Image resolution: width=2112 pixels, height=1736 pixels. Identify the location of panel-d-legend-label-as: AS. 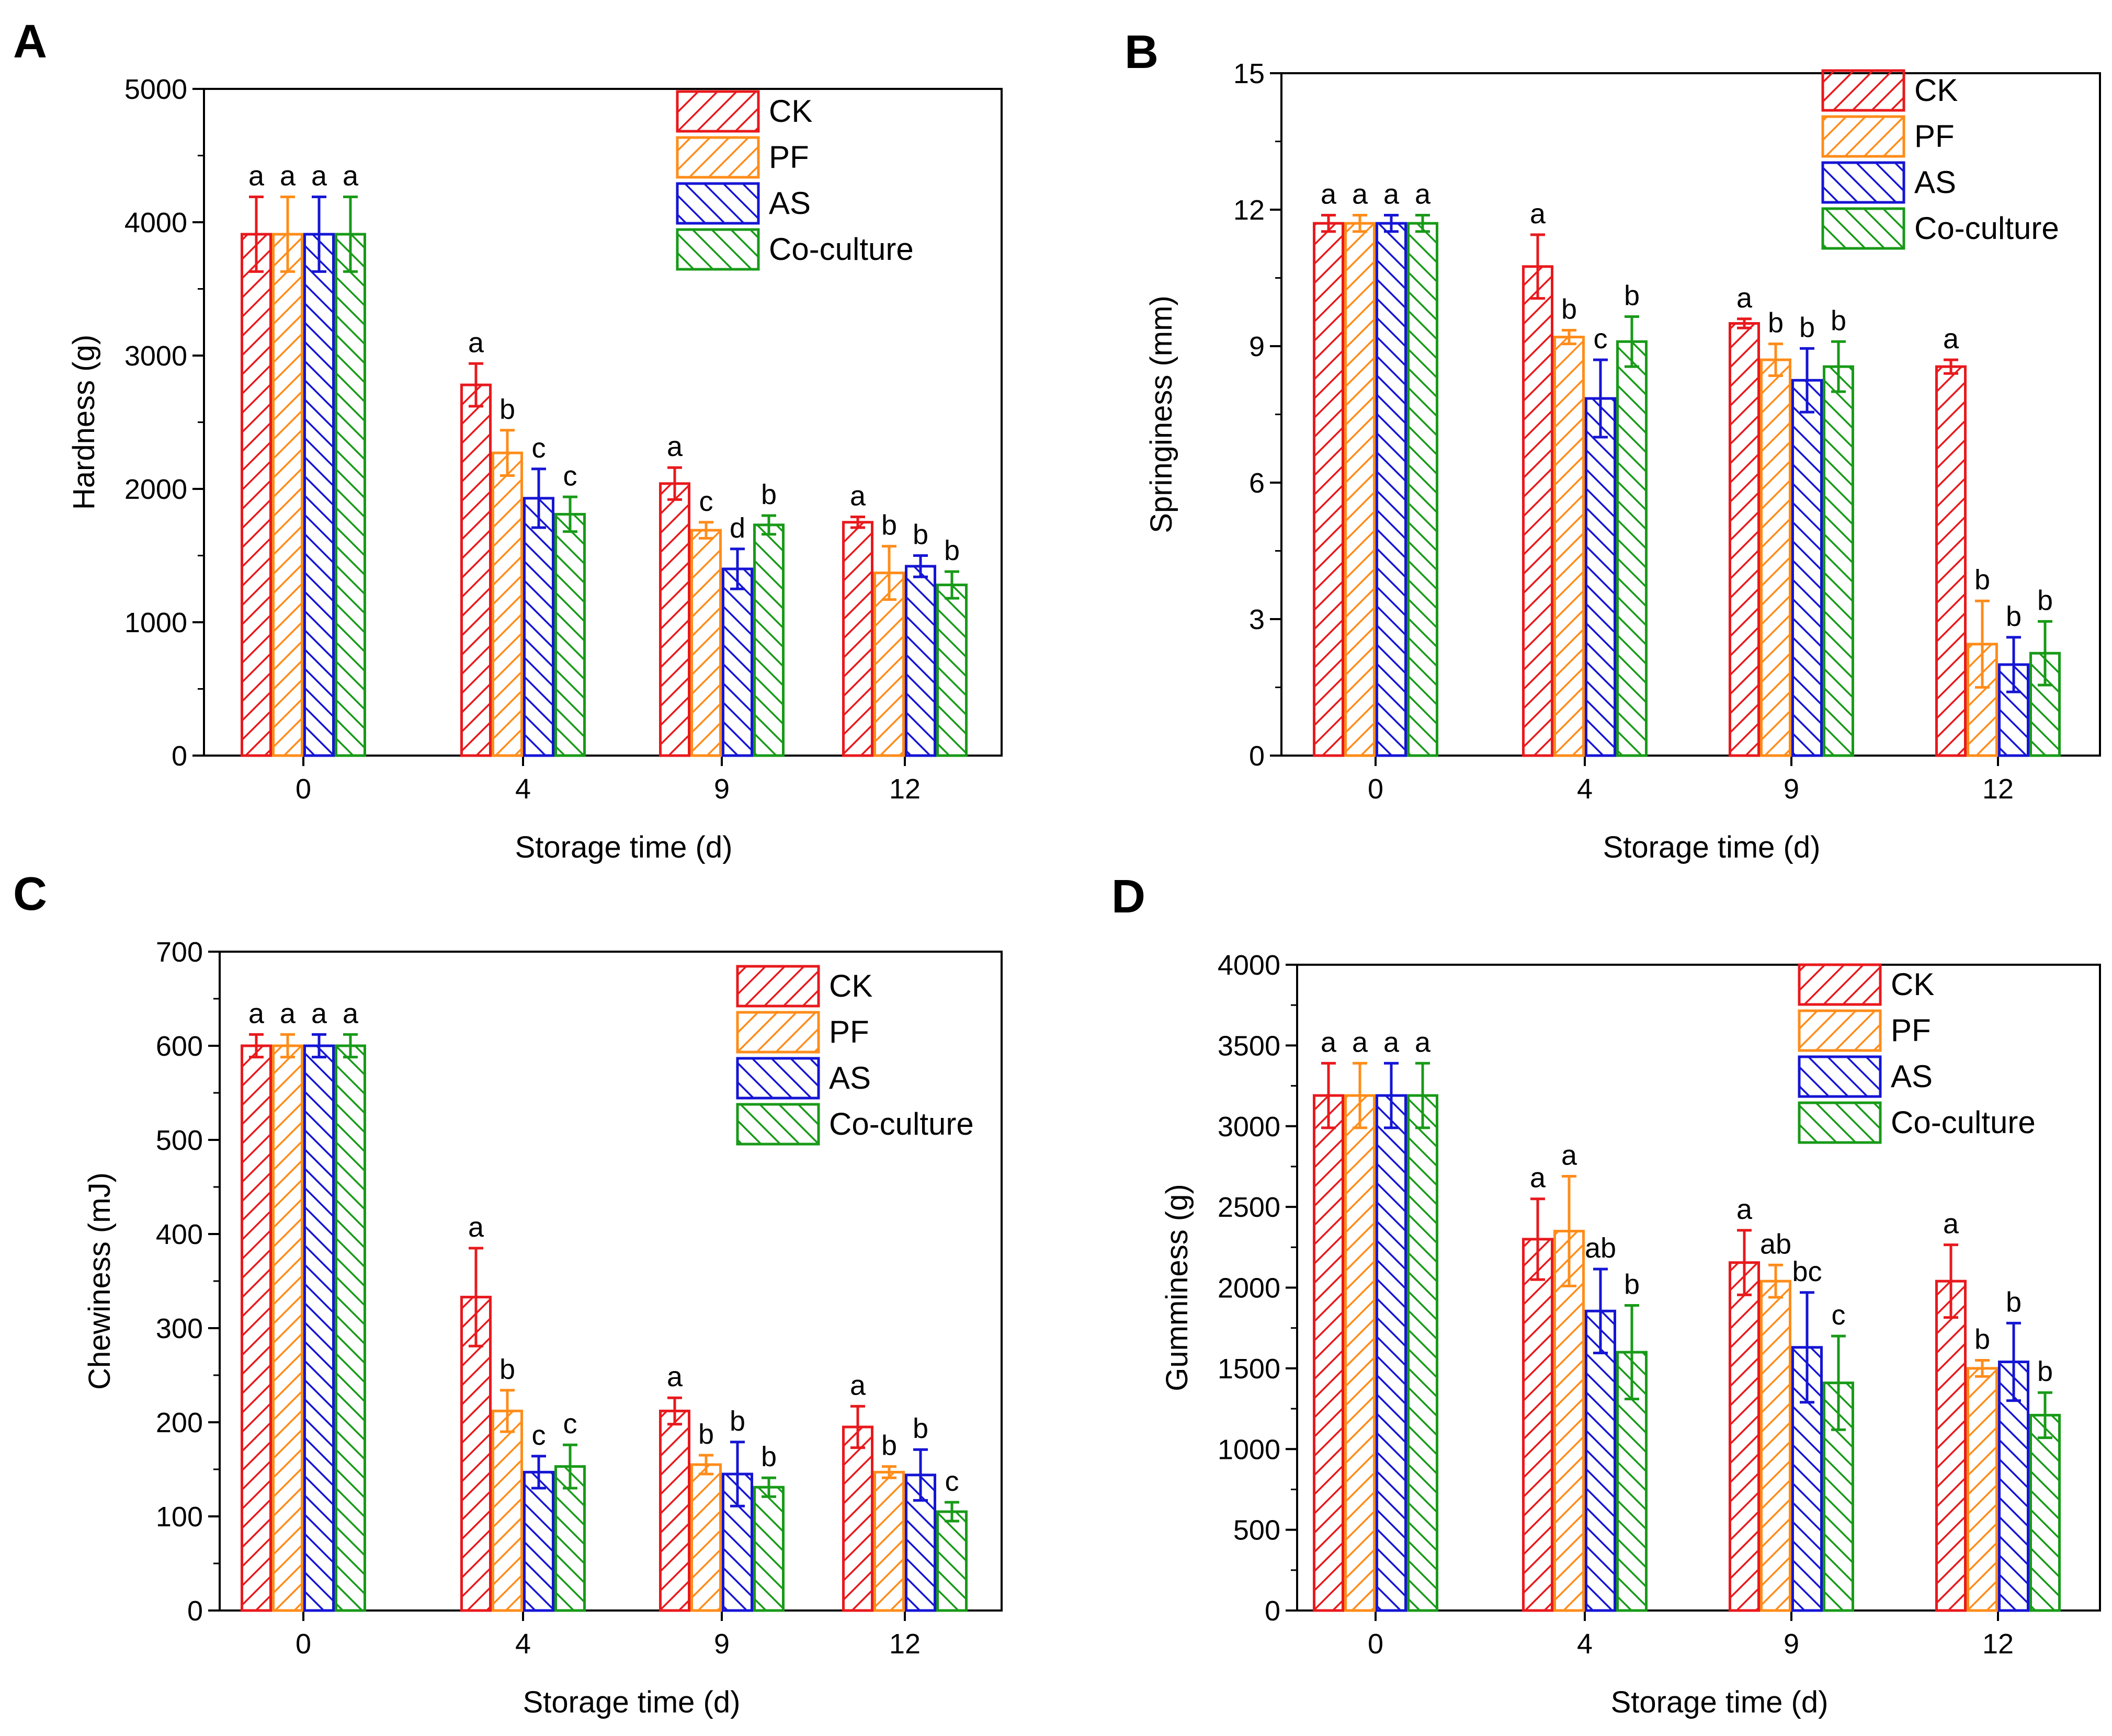
(1912, 1076).